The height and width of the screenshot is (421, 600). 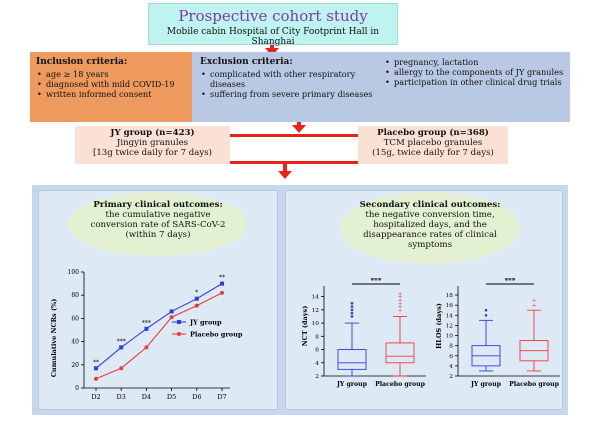 What do you see at coordinates (503, 333) in the screenshot?
I see `hlos-plot-area: 2 4 6 8 10 12 14 16 18 JY group ++ Placebo group ***` at bounding box center [503, 333].